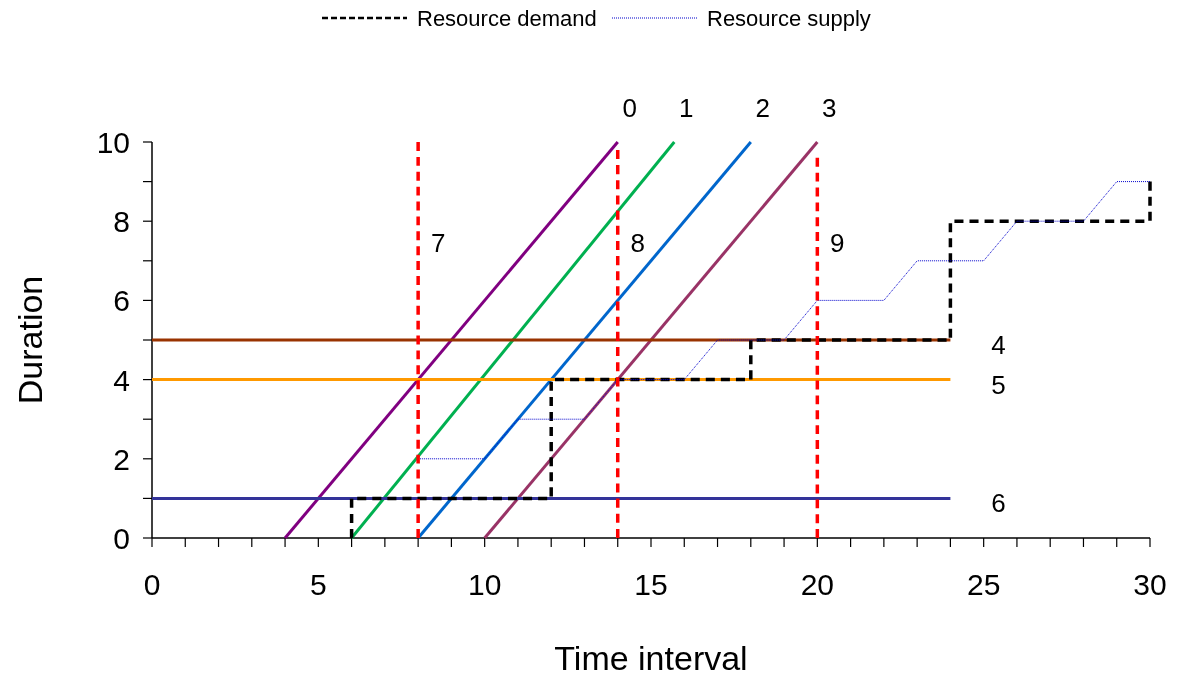 The image size is (1184, 680). What do you see at coordinates (983, 584) in the screenshot?
I see `x-tick-label: 25` at bounding box center [983, 584].